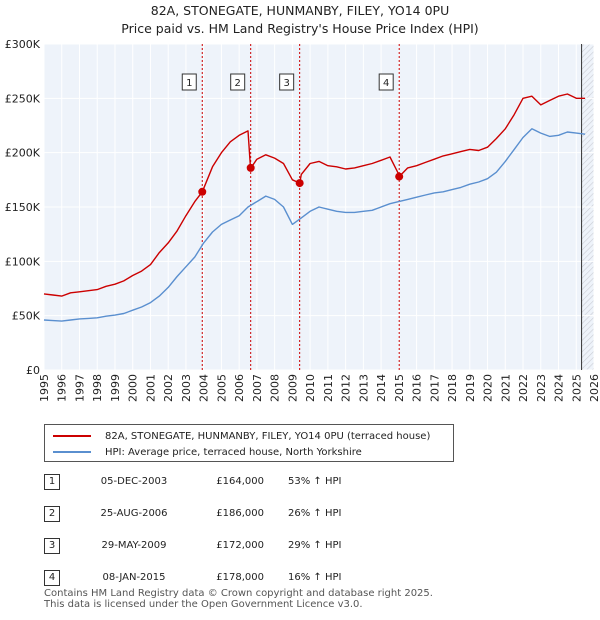  What do you see at coordinates (346, 388) in the screenshot?
I see `x-tick-label: 2012` at bounding box center [346, 388].